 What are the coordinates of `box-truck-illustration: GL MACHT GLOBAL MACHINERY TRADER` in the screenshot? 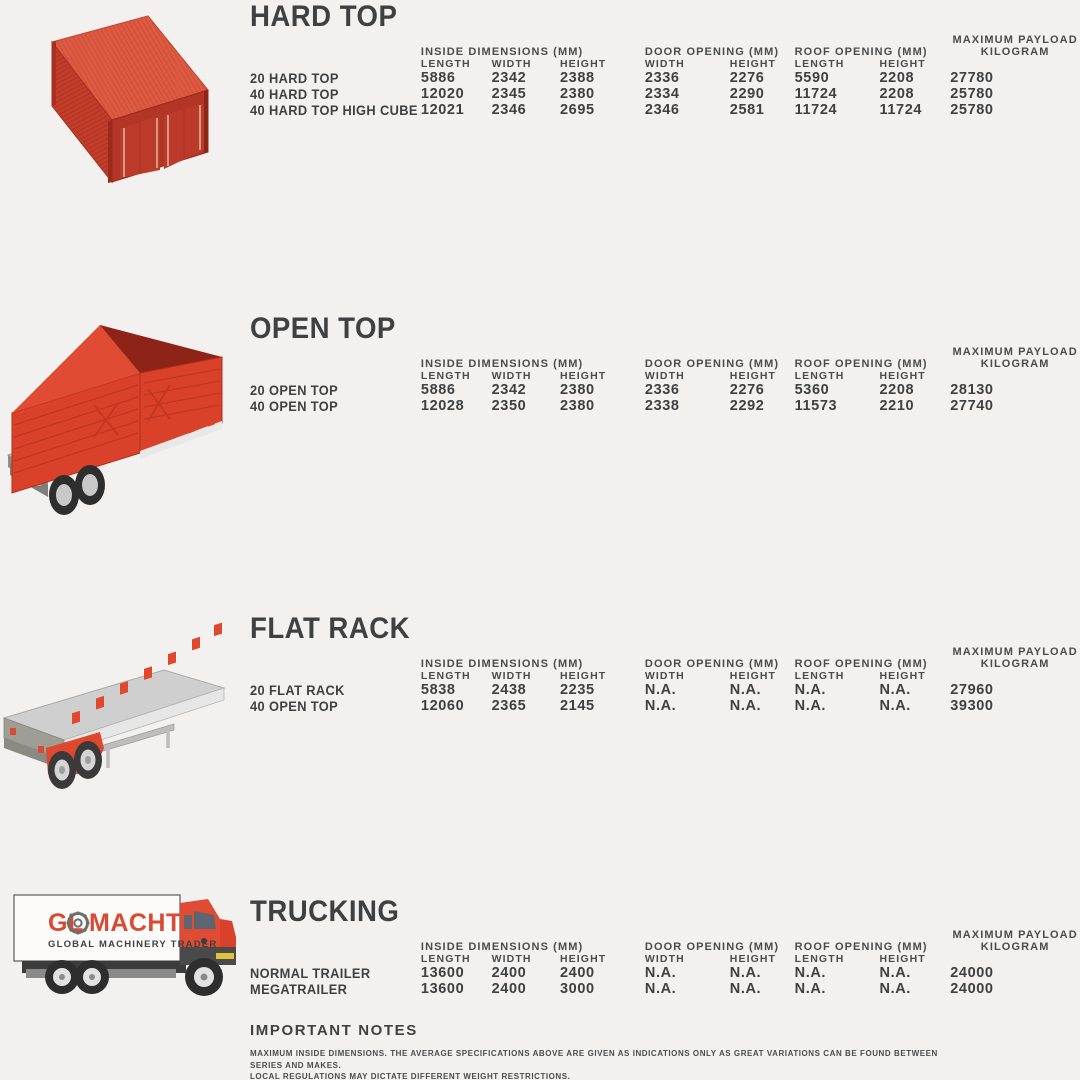 It's located at (125, 975).